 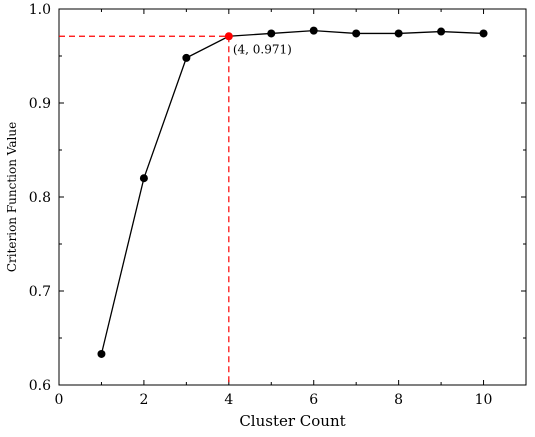 I want to click on y-tick-label: 0.6, so click(x=40, y=386).